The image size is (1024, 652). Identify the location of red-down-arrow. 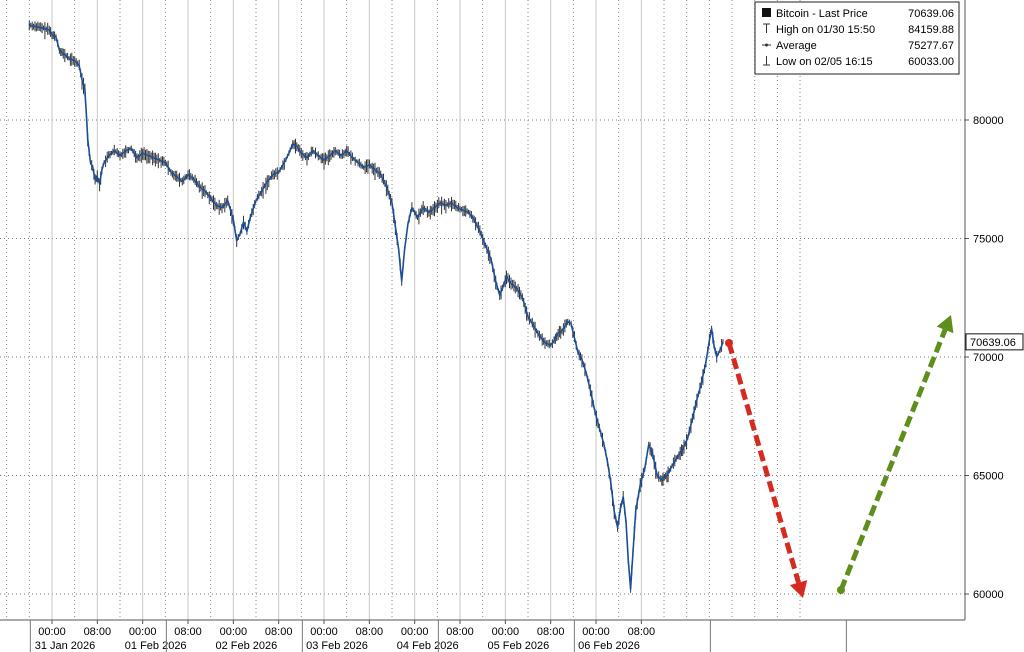
(766, 468).